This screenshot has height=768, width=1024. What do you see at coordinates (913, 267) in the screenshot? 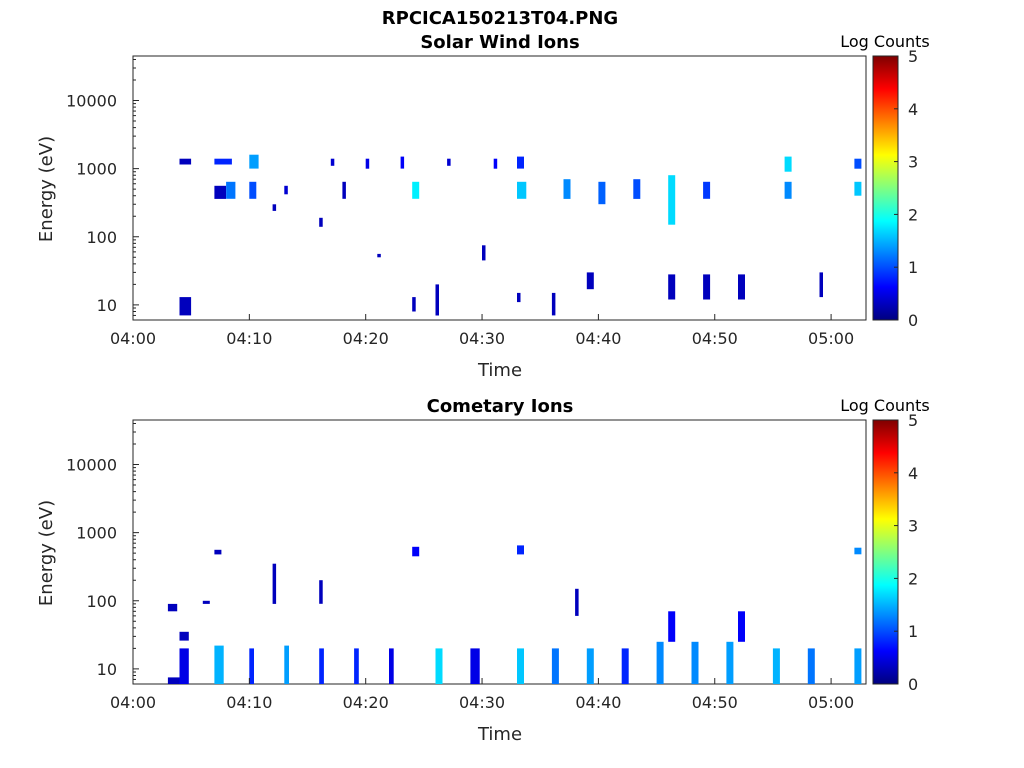
I see `colorbar-tick-label: 1` at bounding box center [913, 267].